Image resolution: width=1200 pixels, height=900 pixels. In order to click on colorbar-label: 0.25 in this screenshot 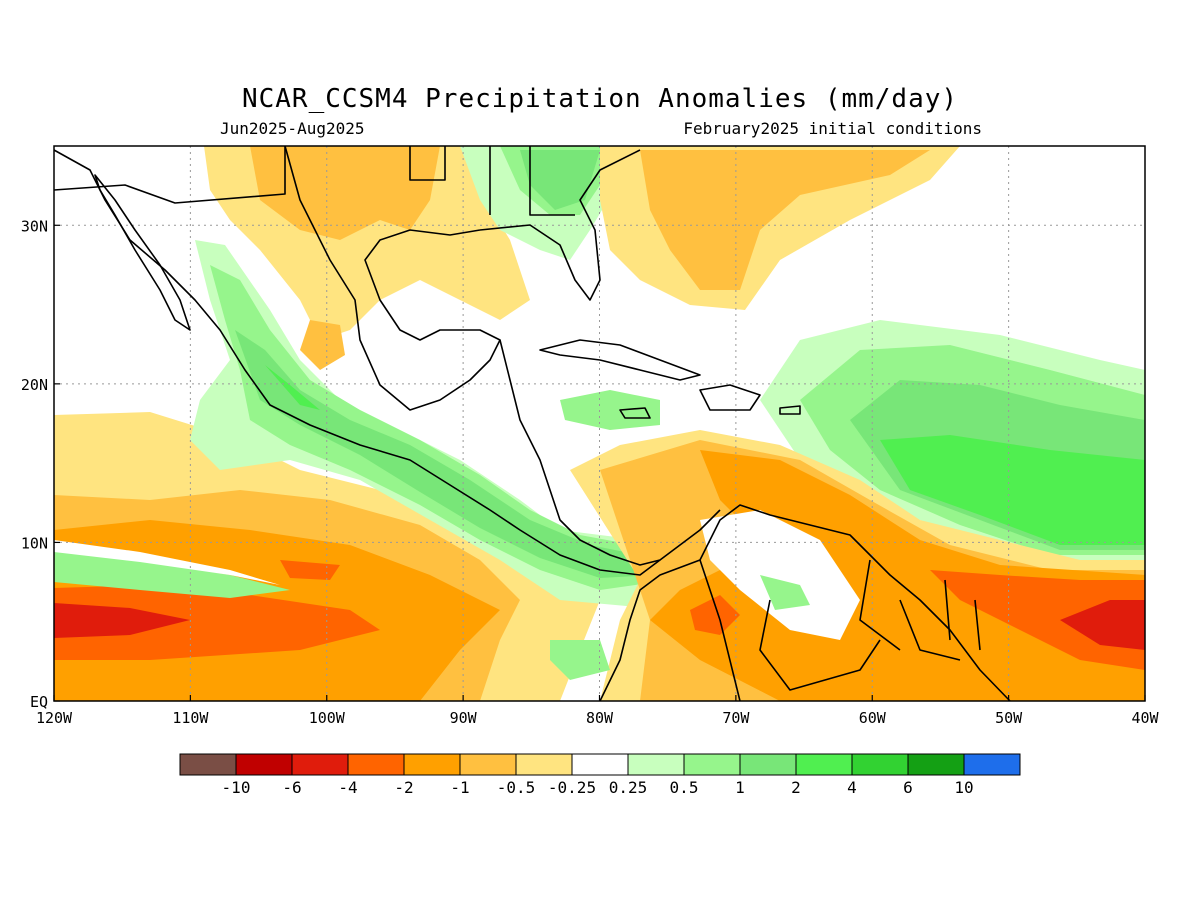, I will do `click(628, 787)`.